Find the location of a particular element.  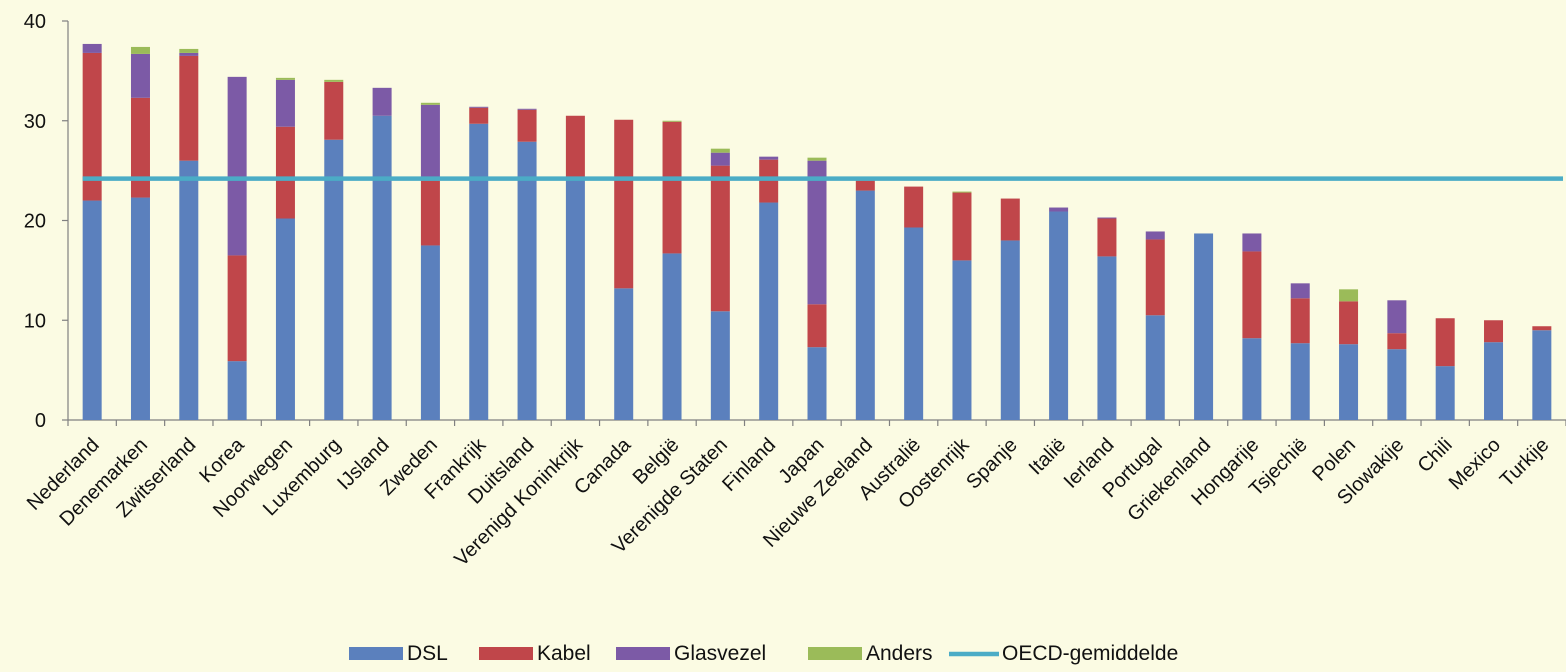

legend-swatch-dsl is located at coordinates (376, 653).